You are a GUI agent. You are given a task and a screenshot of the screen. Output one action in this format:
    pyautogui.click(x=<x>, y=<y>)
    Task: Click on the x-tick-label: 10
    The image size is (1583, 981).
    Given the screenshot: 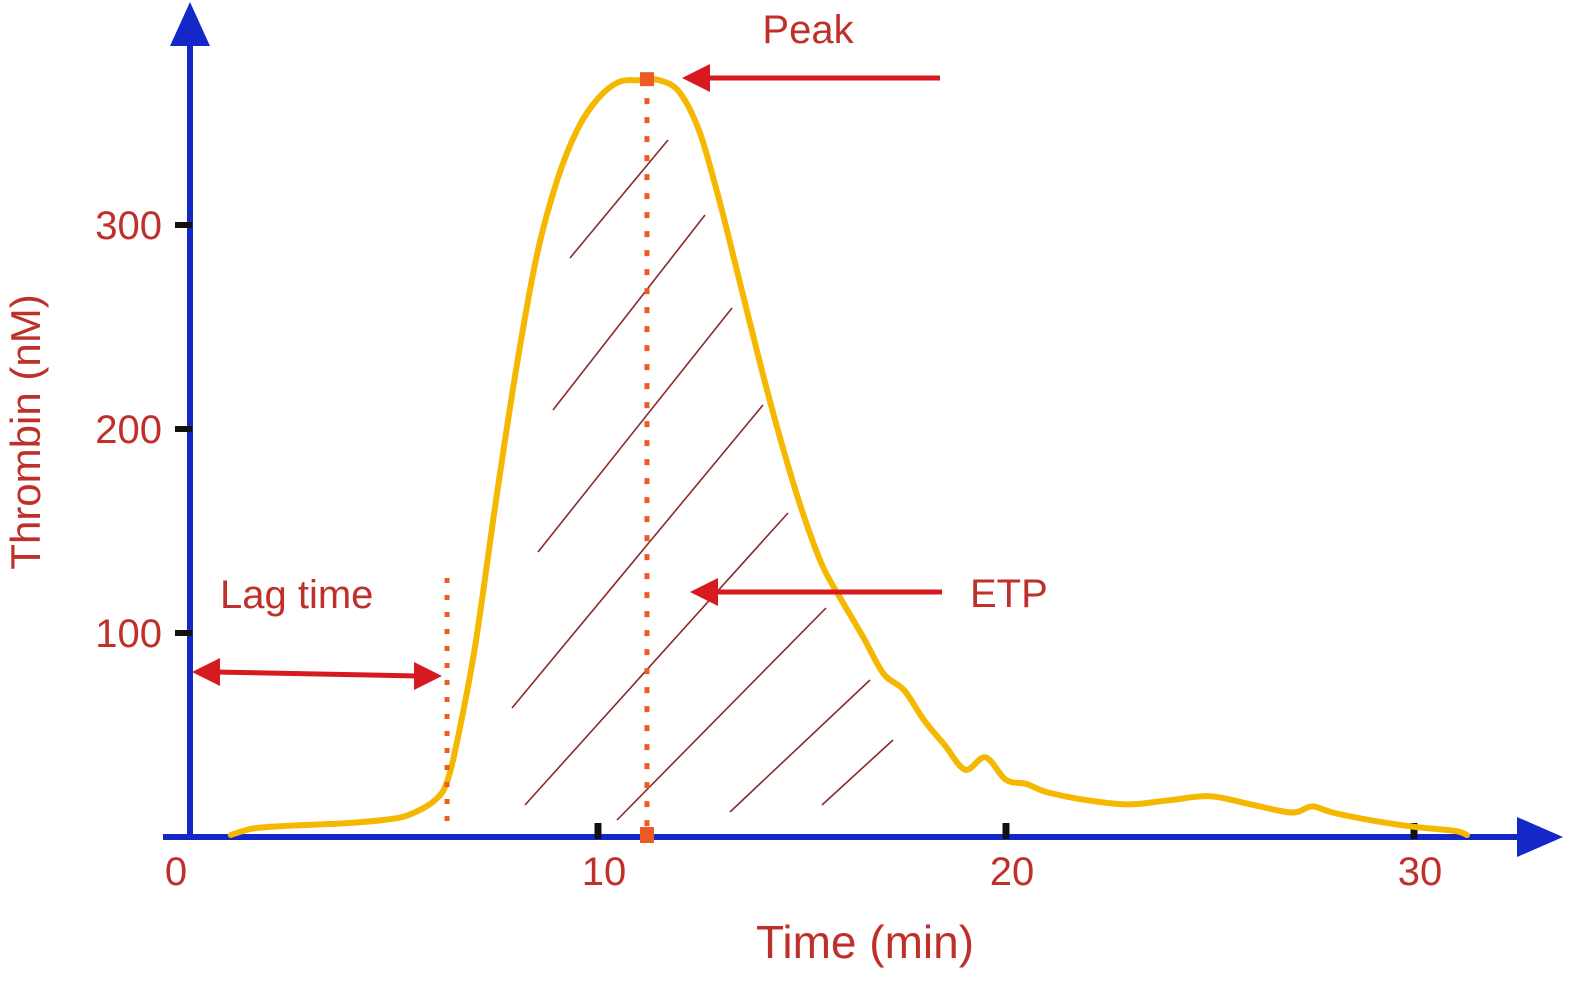 What is the action you would take?
    pyautogui.click(x=604, y=872)
    